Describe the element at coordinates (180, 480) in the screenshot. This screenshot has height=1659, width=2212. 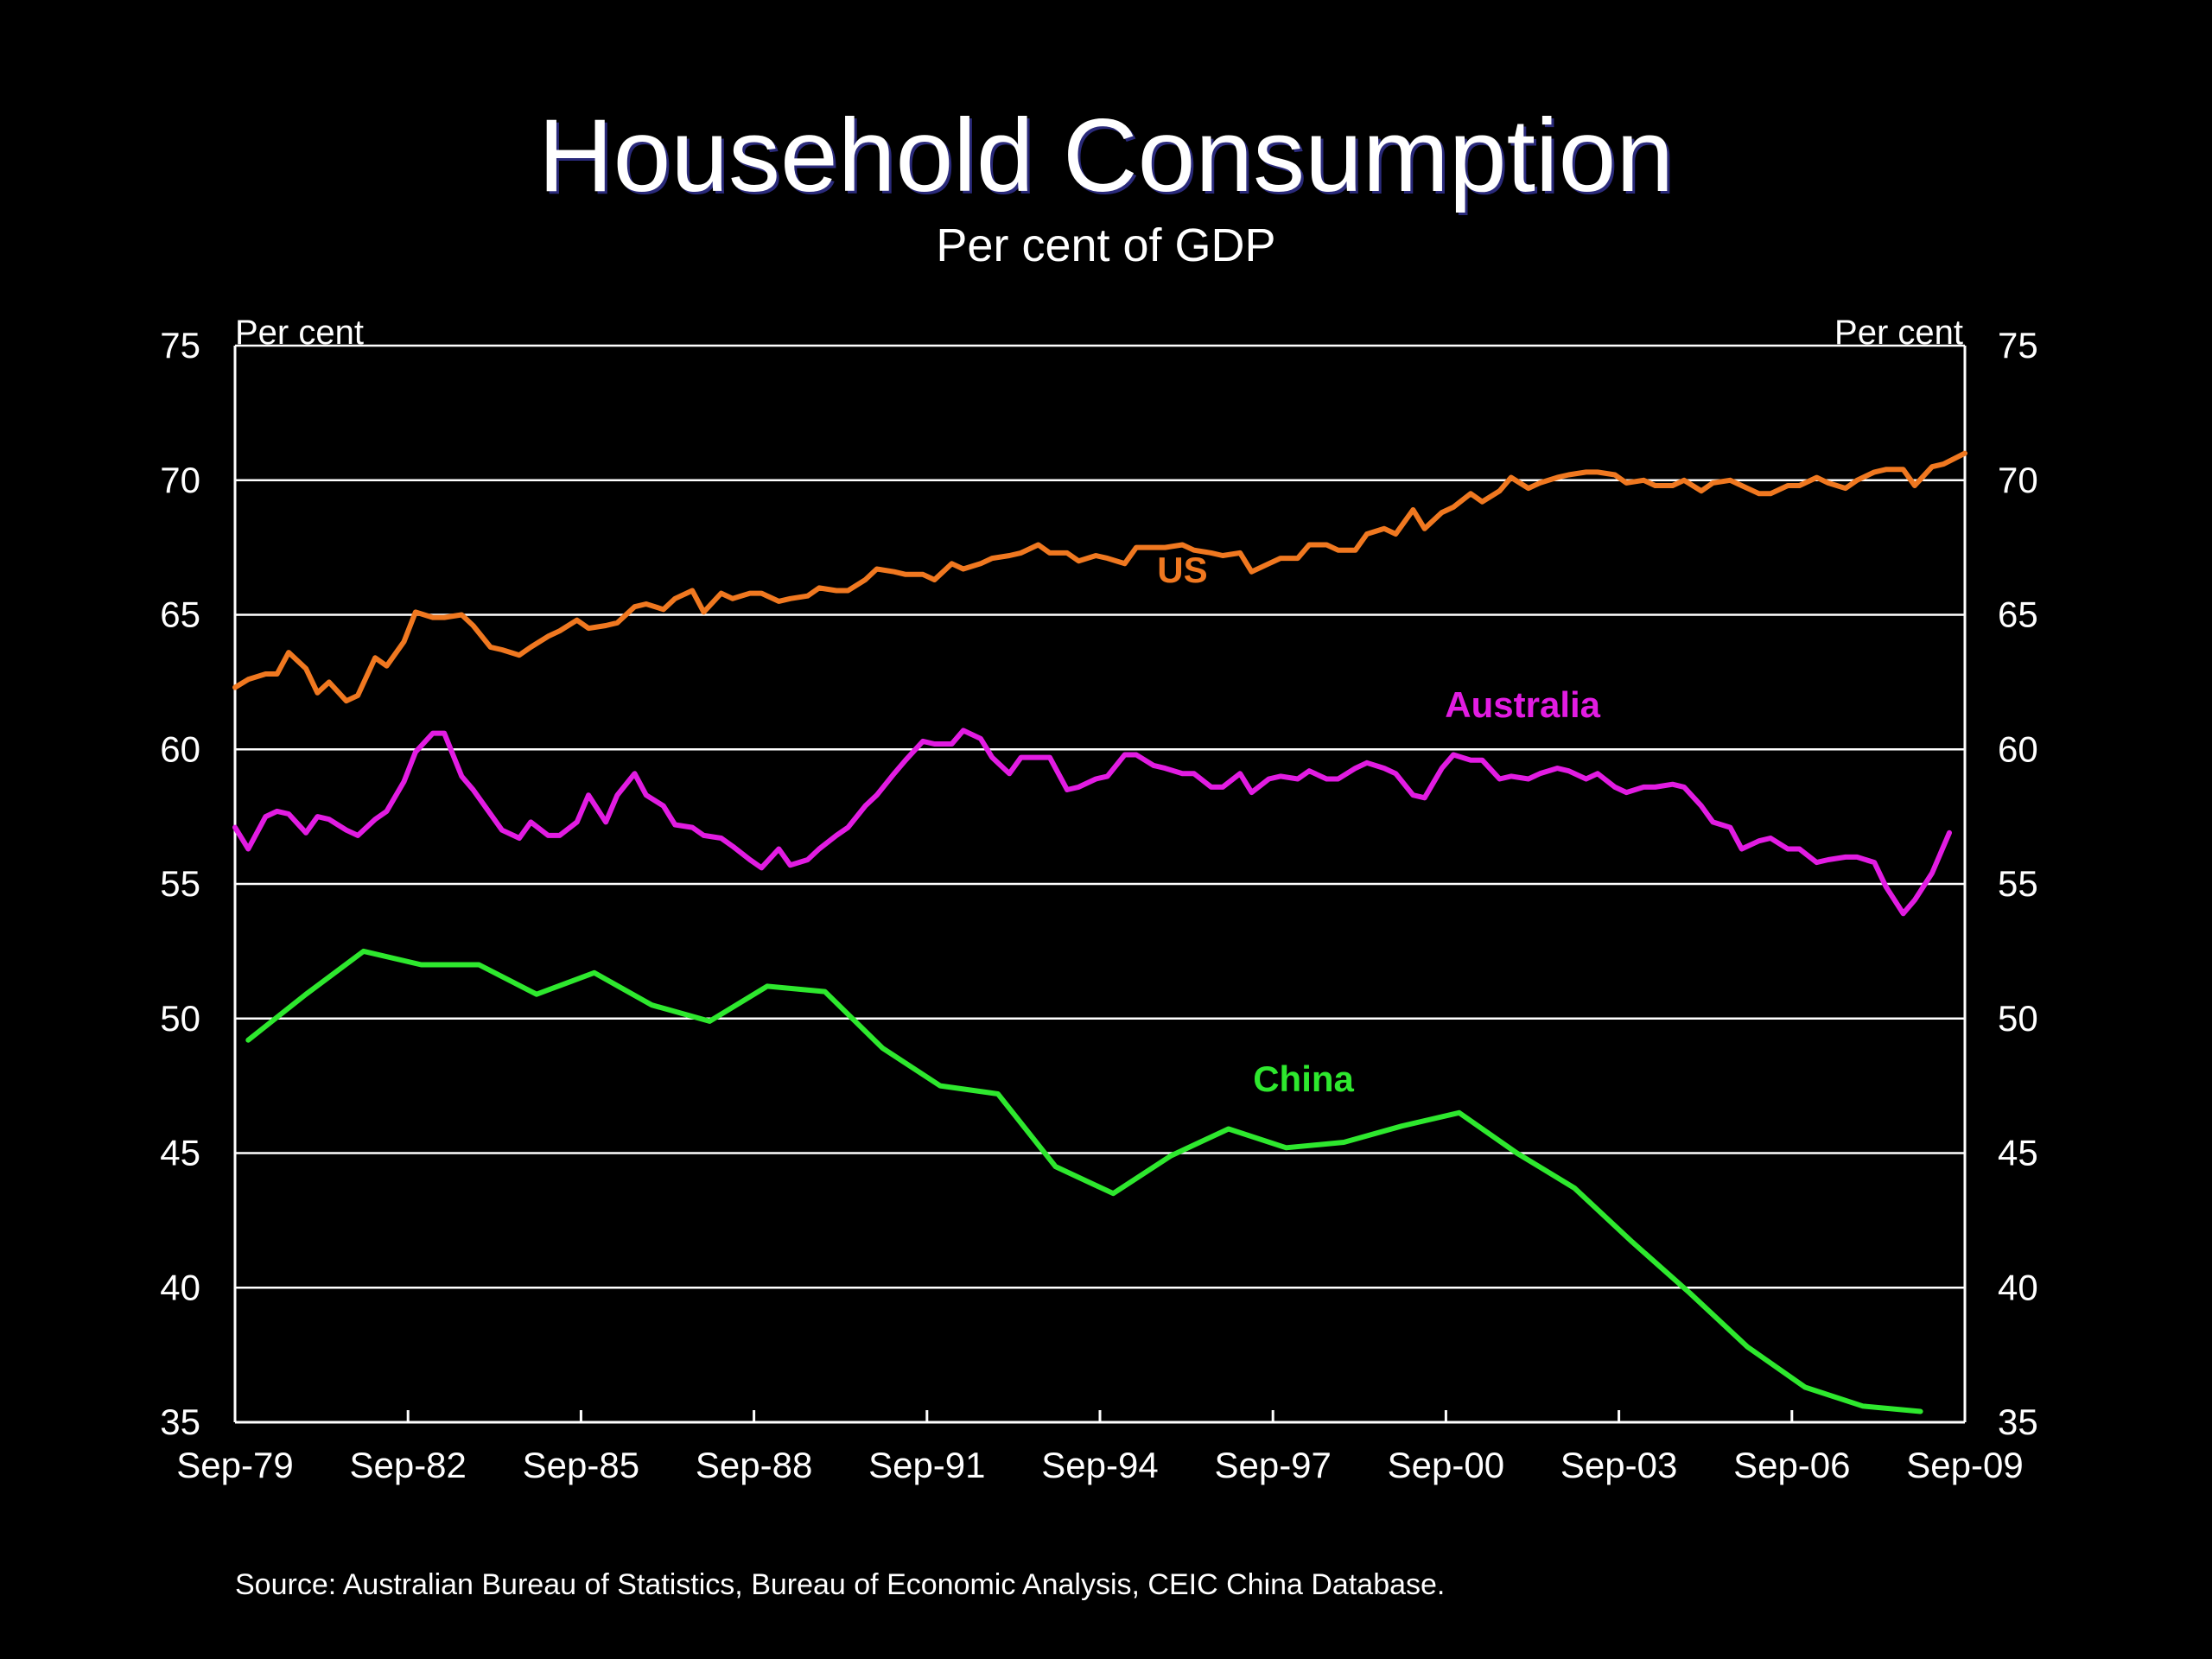
I see `y-tick-label-left: 70` at that location.